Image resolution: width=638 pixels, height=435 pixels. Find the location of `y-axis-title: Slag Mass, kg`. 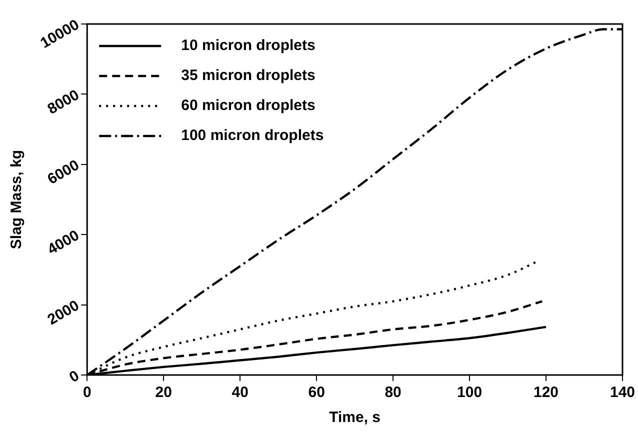

y-axis-title: Slag Mass, kg is located at coordinates (17, 200).